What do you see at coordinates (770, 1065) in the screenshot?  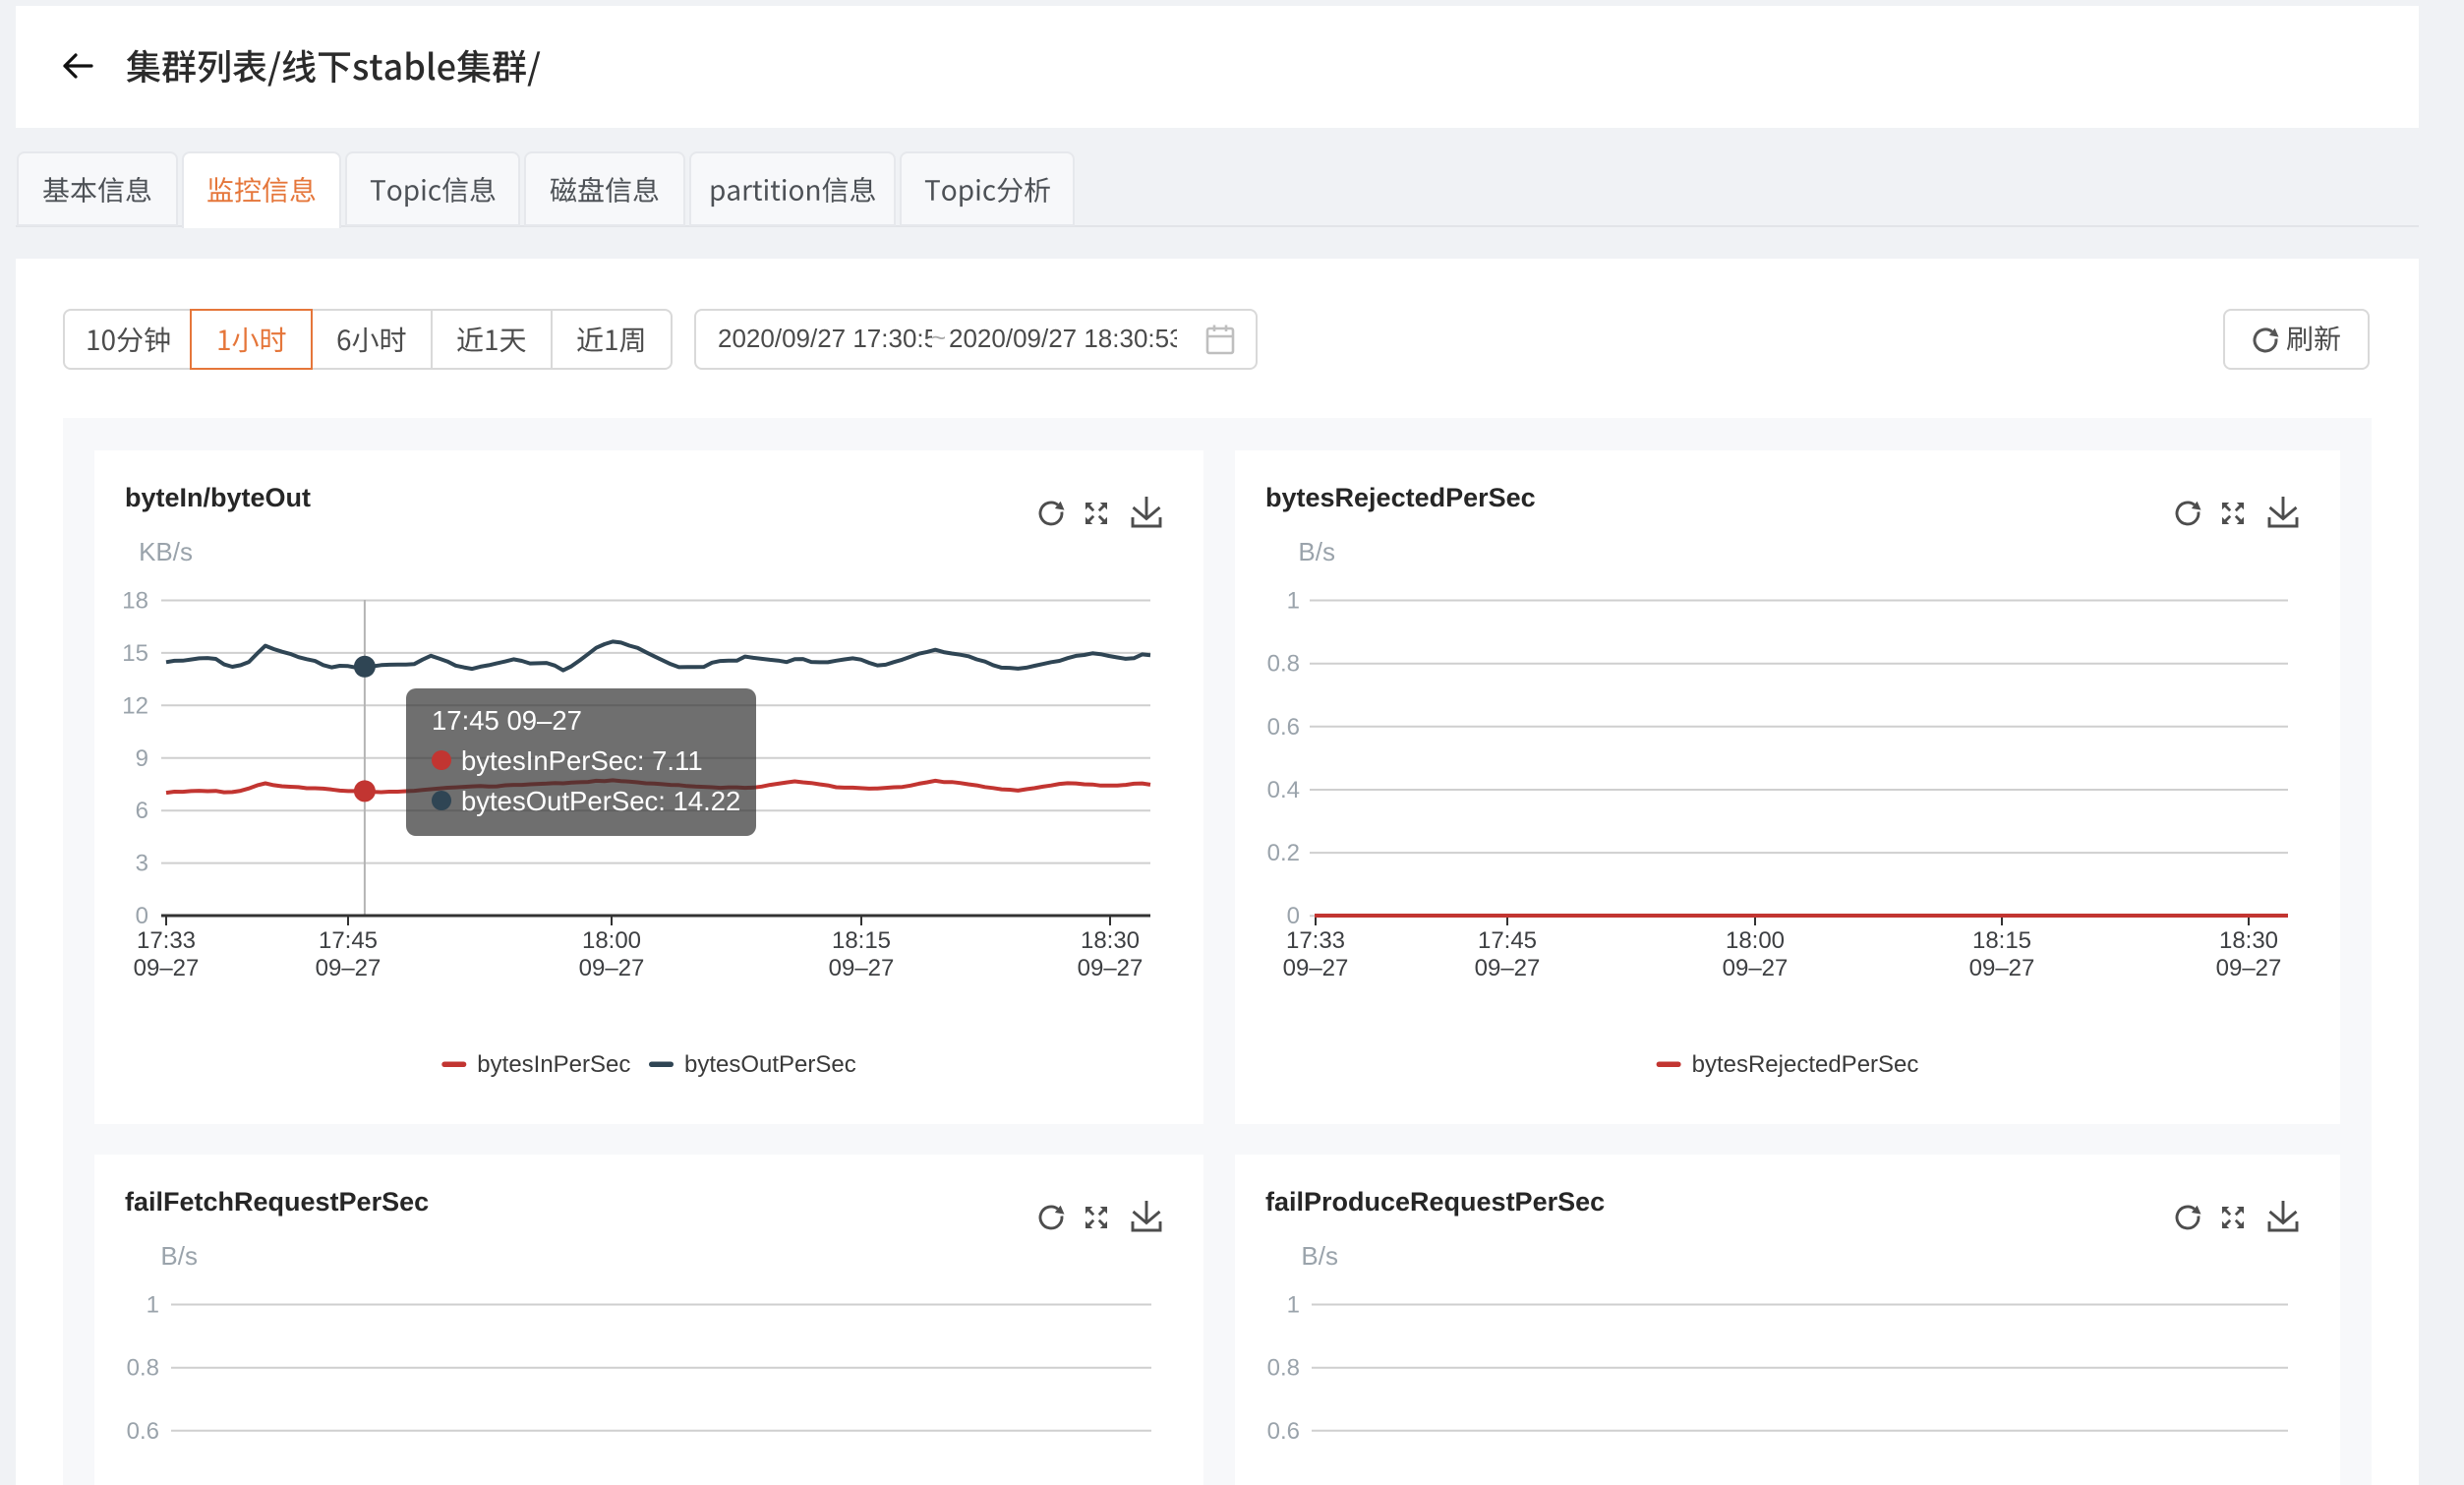 I see `svg-text: bytesOutPerSec` at bounding box center [770, 1065].